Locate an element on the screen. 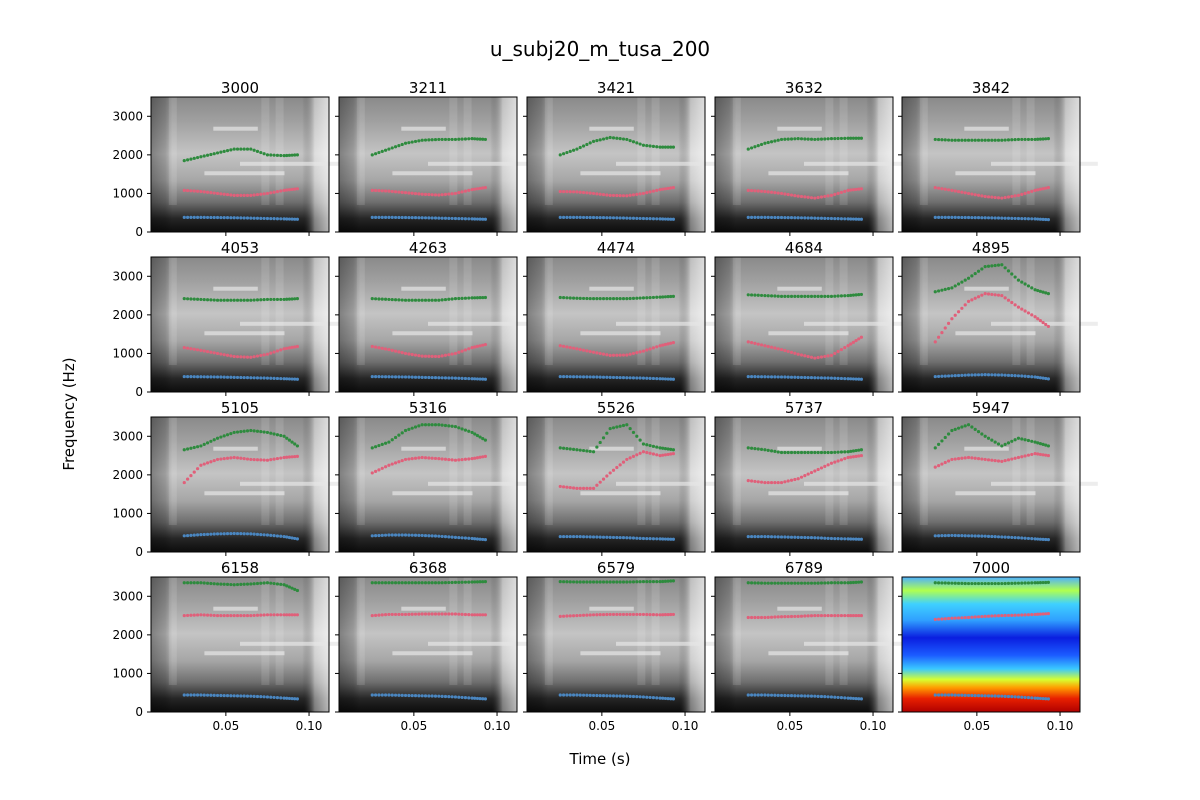 This screenshot has height=800, width=1200. x-tick-label: 0.05 is located at coordinates (602, 726).